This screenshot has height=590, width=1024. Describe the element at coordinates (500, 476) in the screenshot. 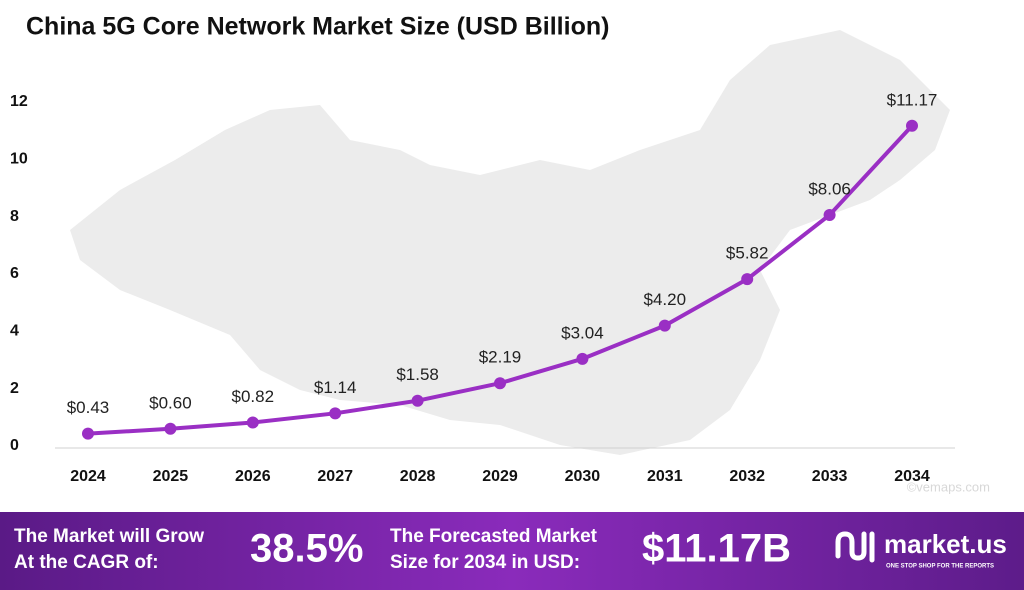

I see `x-tick-label: 2029` at that location.